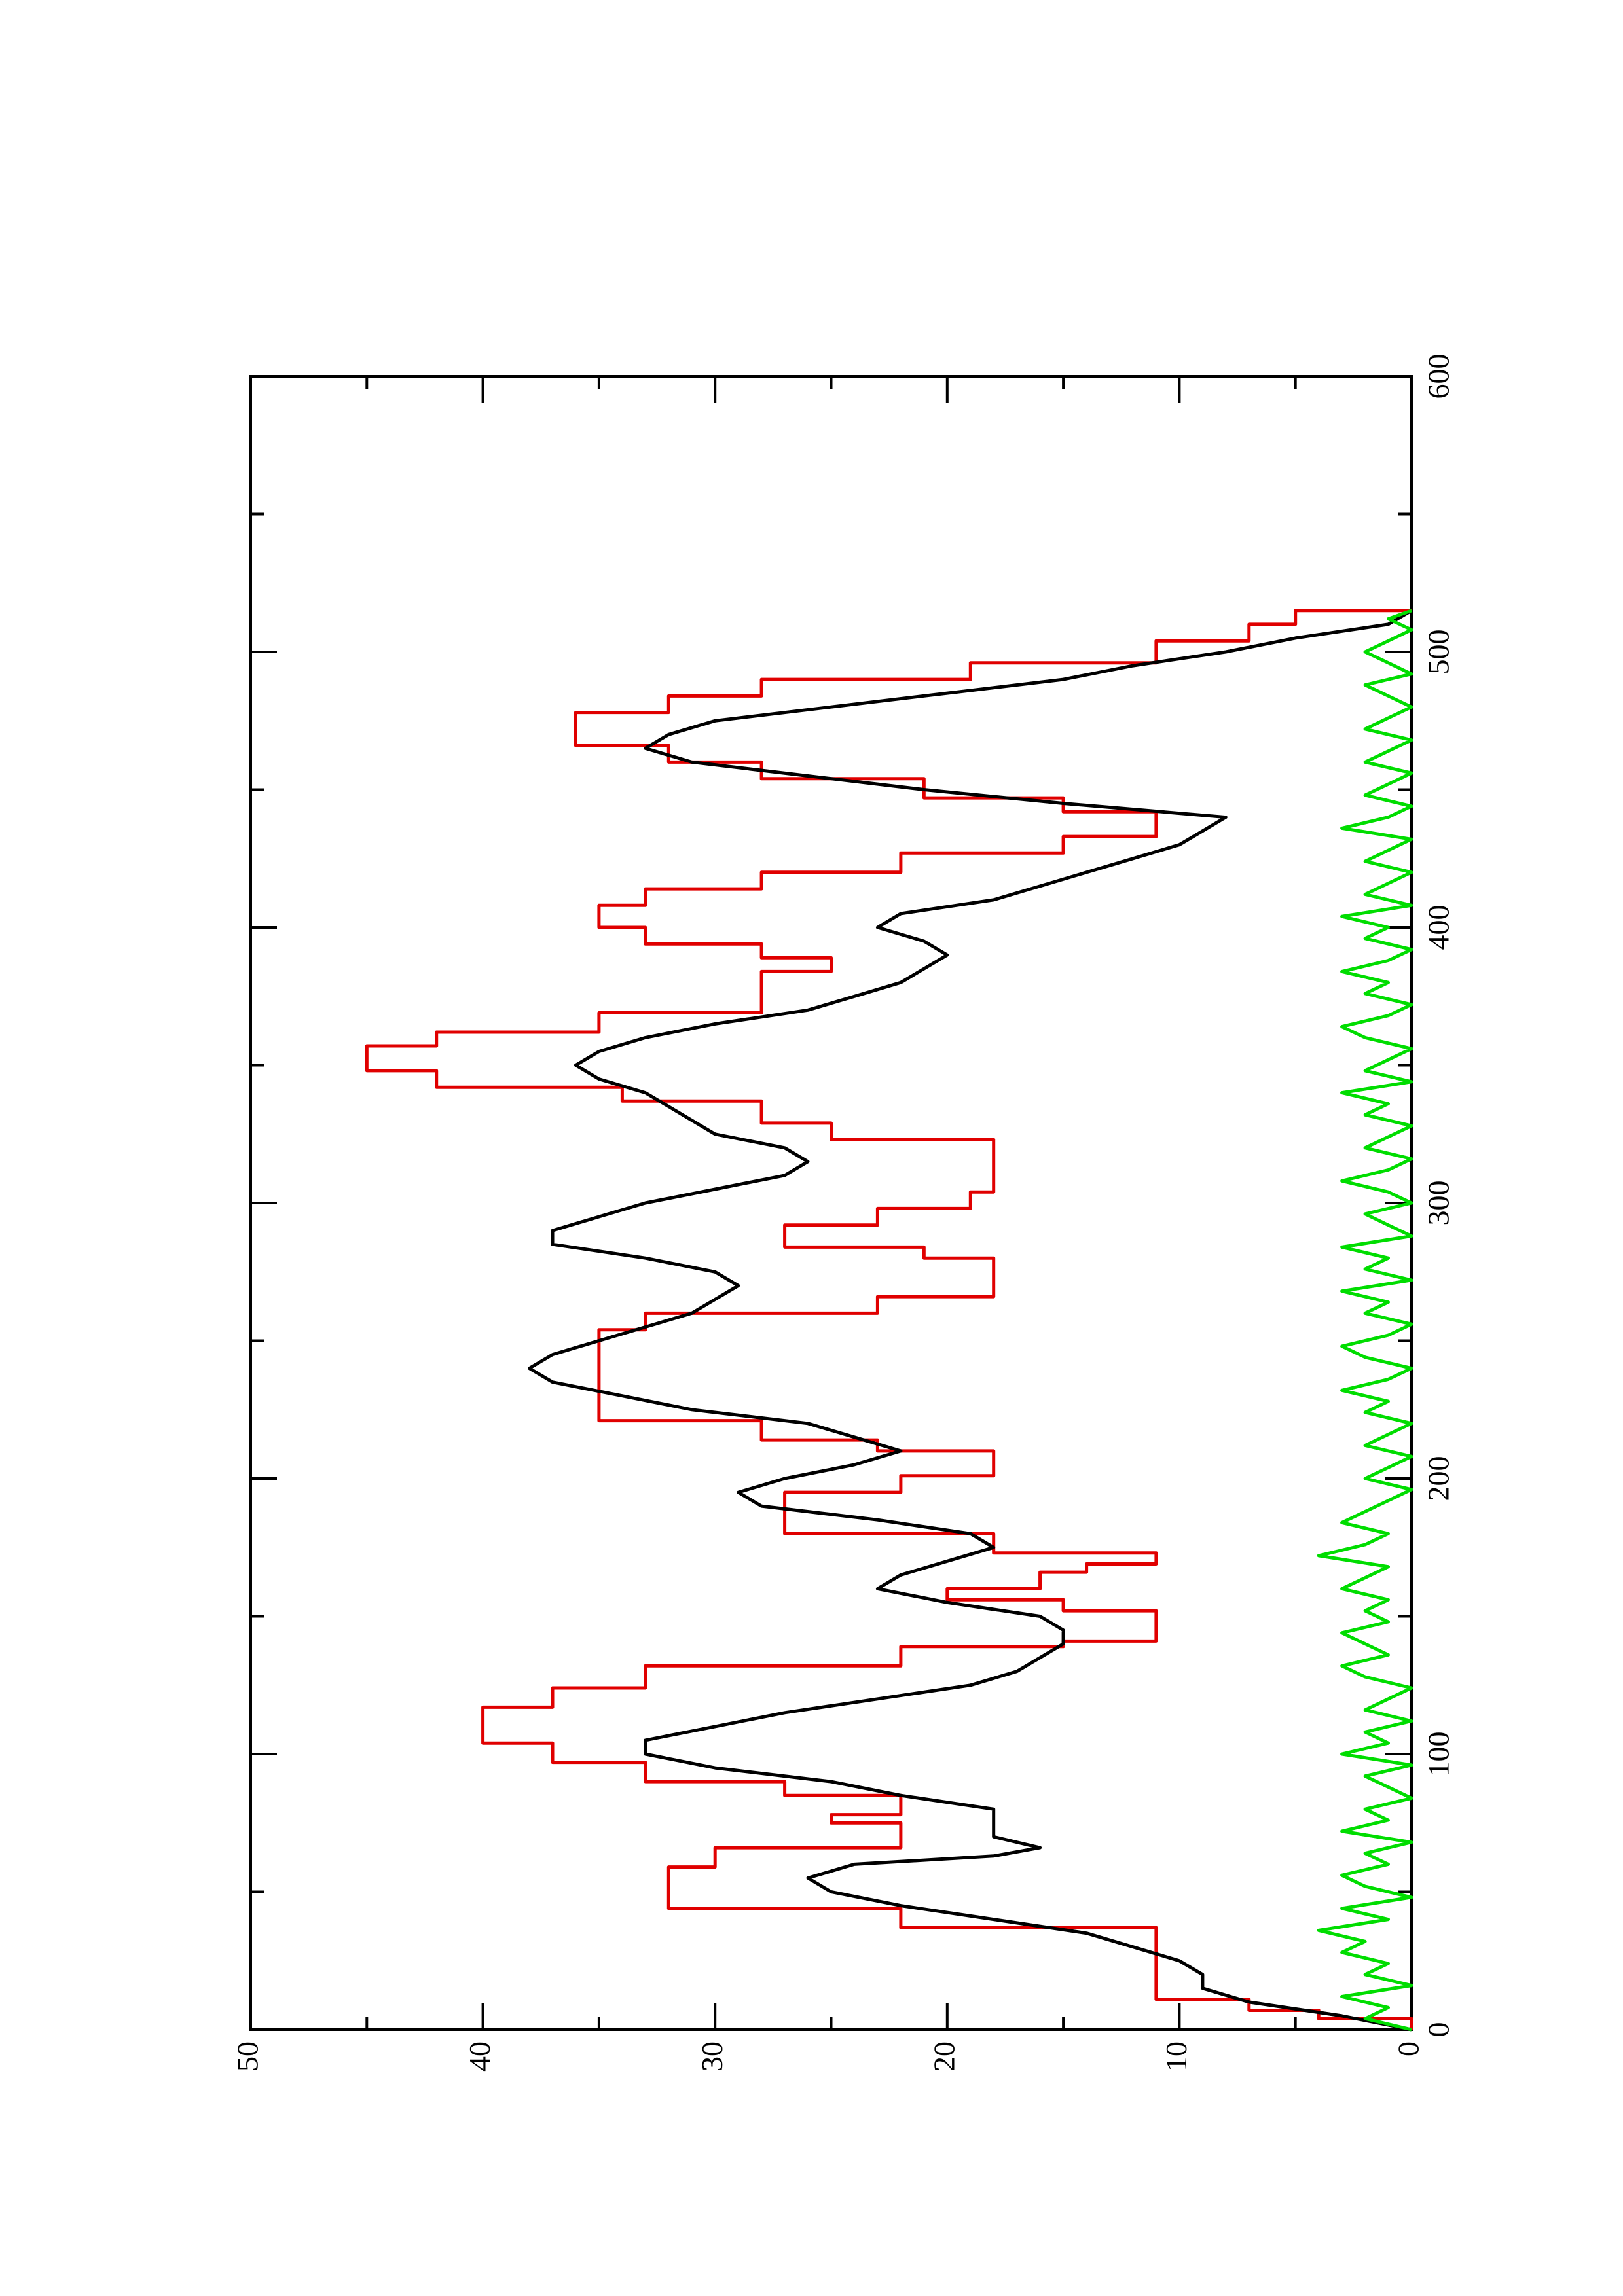 Image resolution: width=1623 pixels, height=2296 pixels. I want to click on y-tick-label: 30, so click(712, 2056).